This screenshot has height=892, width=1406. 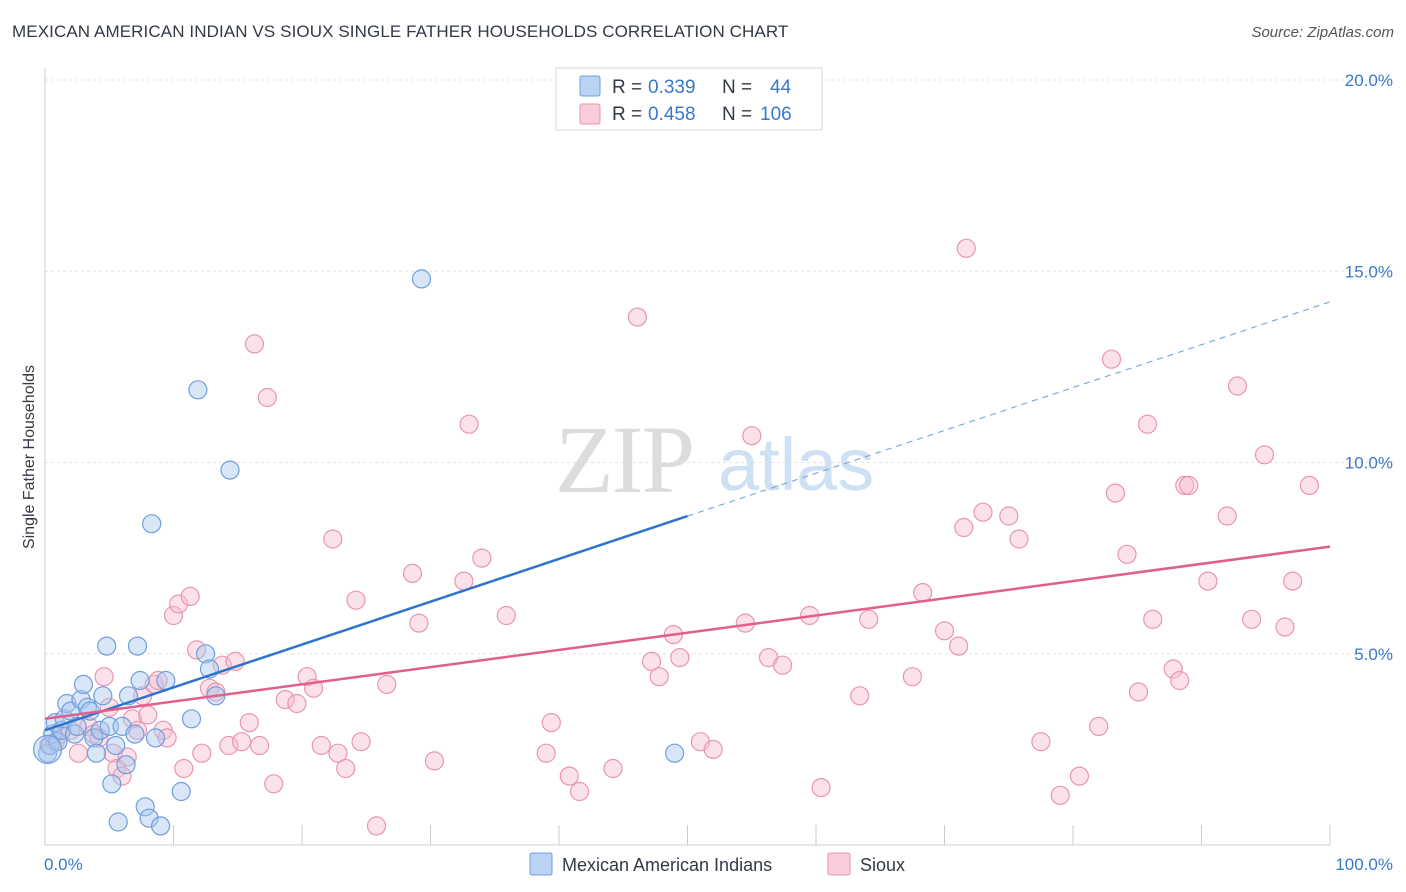 I want to click on legend-n-value-0: 44, so click(x=781, y=87).